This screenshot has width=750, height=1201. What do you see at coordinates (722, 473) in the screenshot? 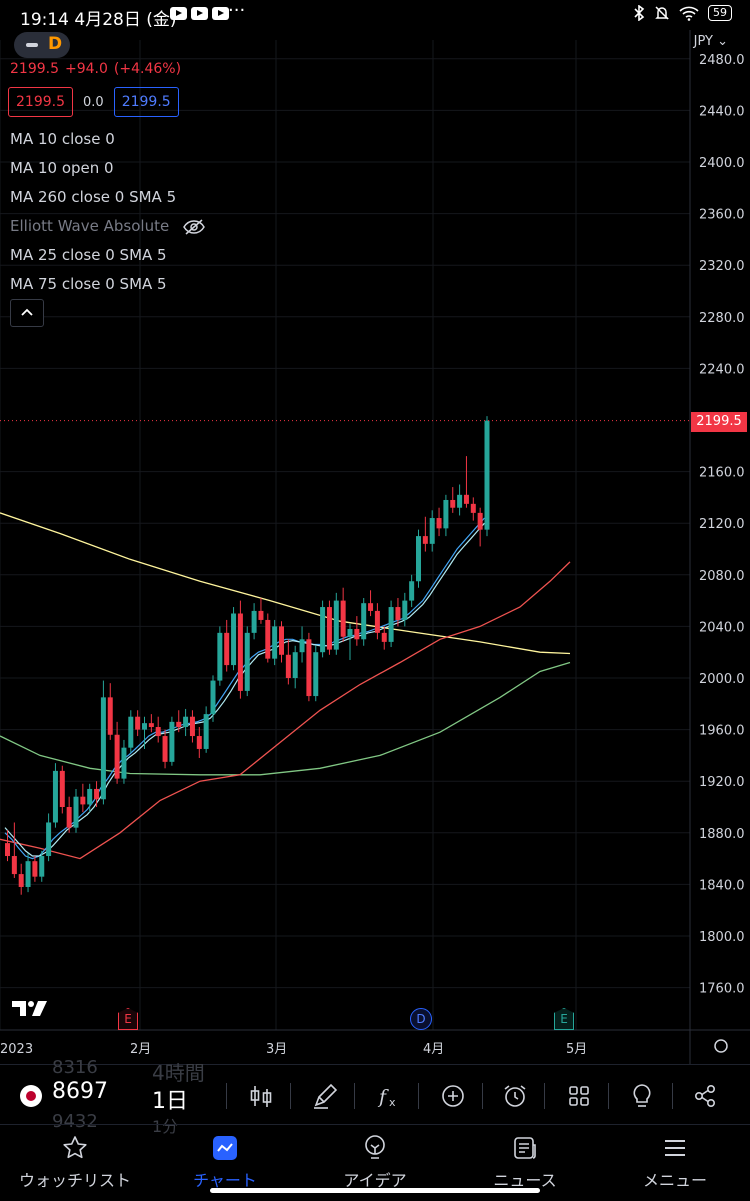
I see `price-tick-label: 2160.0` at bounding box center [722, 473].